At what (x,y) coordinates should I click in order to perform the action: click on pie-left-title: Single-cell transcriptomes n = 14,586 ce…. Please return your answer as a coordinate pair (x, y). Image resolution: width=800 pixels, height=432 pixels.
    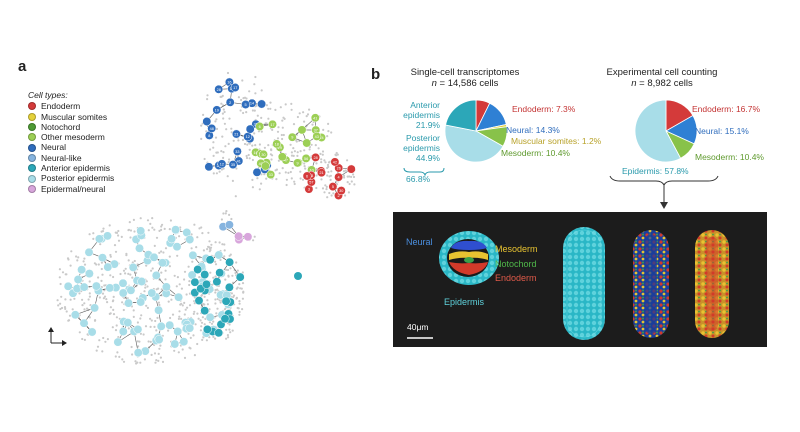
    Looking at the image, I should click on (465, 78).